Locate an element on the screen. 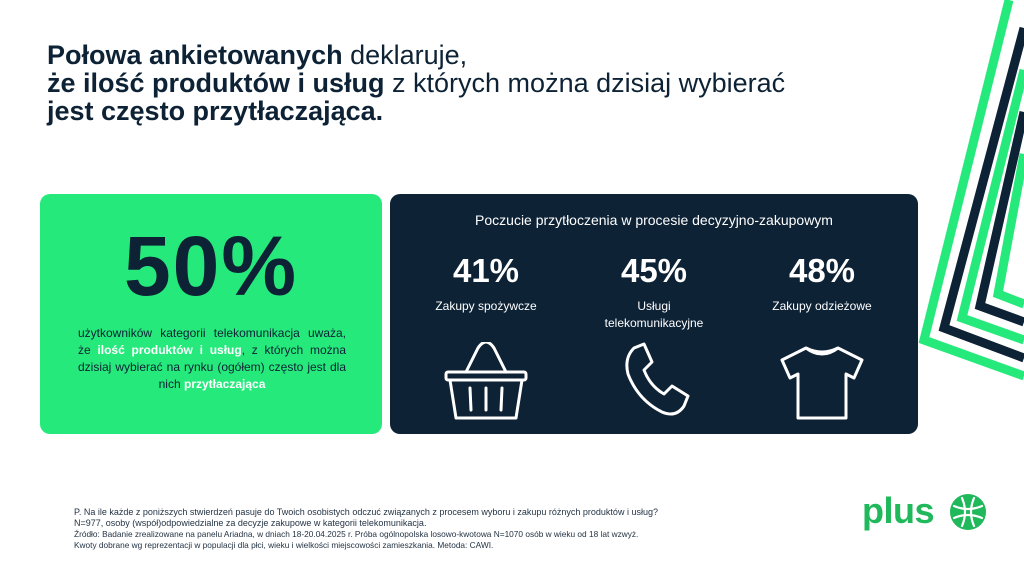 The height and width of the screenshot is (565, 1024). plus-logo: plus is located at coordinates (927, 512).